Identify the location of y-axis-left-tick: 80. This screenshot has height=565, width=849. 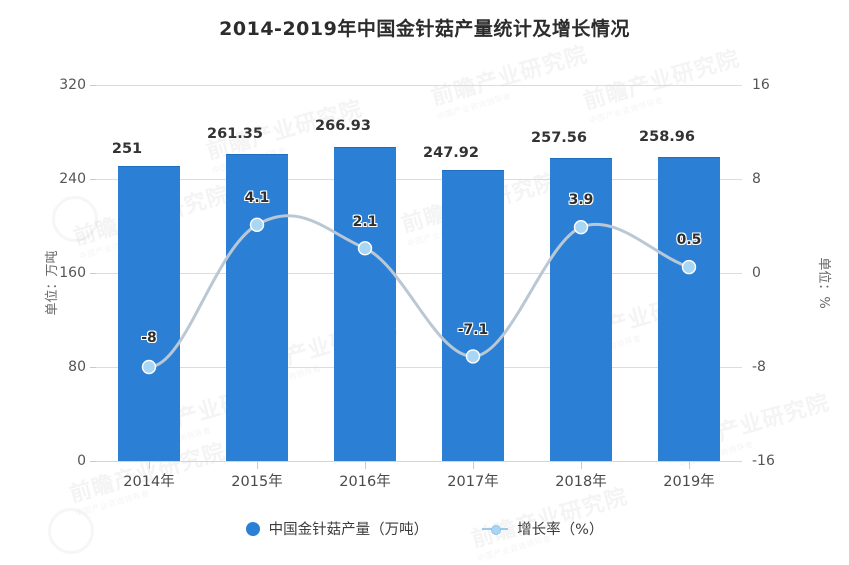
(77, 367).